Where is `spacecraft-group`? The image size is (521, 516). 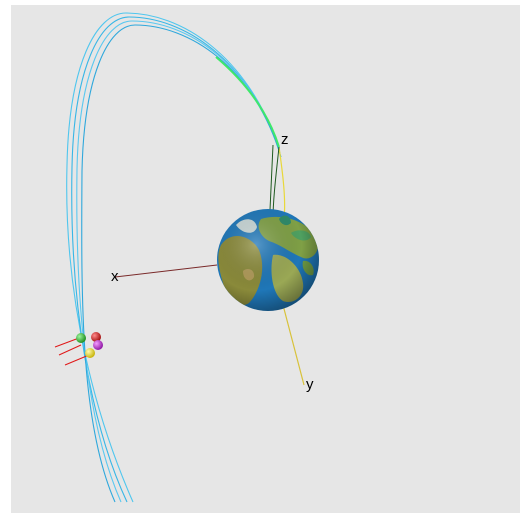 spacecraft-group is located at coordinates (78, 349).